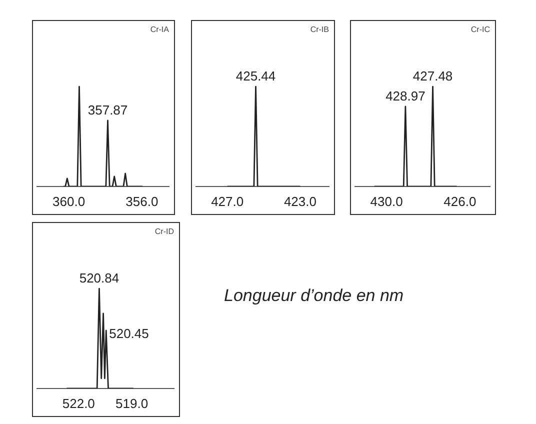 This screenshot has height=424, width=536. I want to click on chart-title: Cr-IC, so click(480, 29).